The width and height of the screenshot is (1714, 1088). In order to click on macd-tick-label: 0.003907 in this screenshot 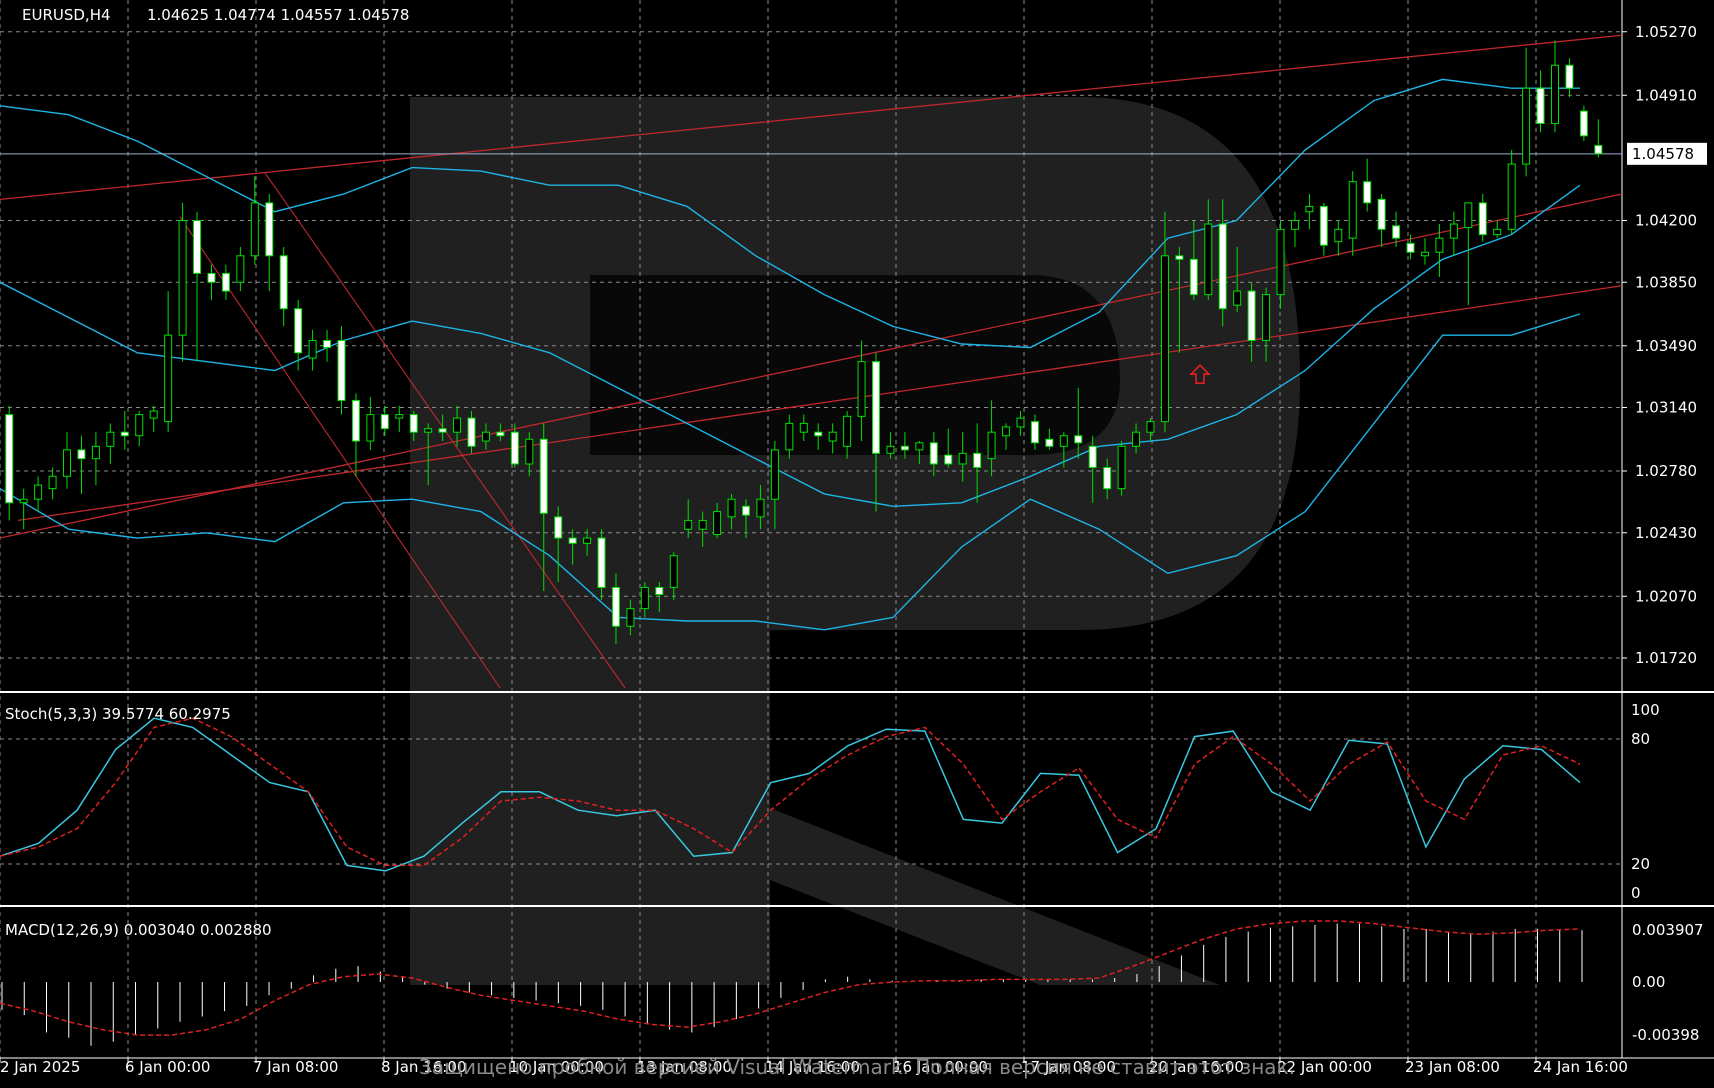, I will do `click(1668, 930)`.